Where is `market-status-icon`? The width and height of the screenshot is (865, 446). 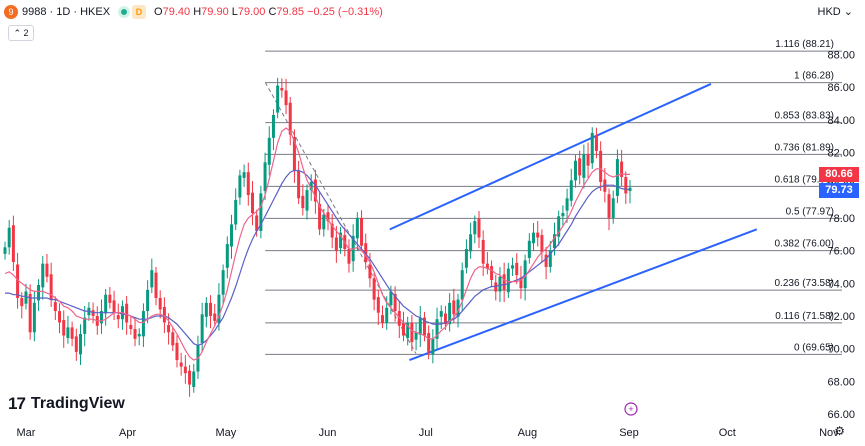
market-status-icon is located at coordinates (124, 12).